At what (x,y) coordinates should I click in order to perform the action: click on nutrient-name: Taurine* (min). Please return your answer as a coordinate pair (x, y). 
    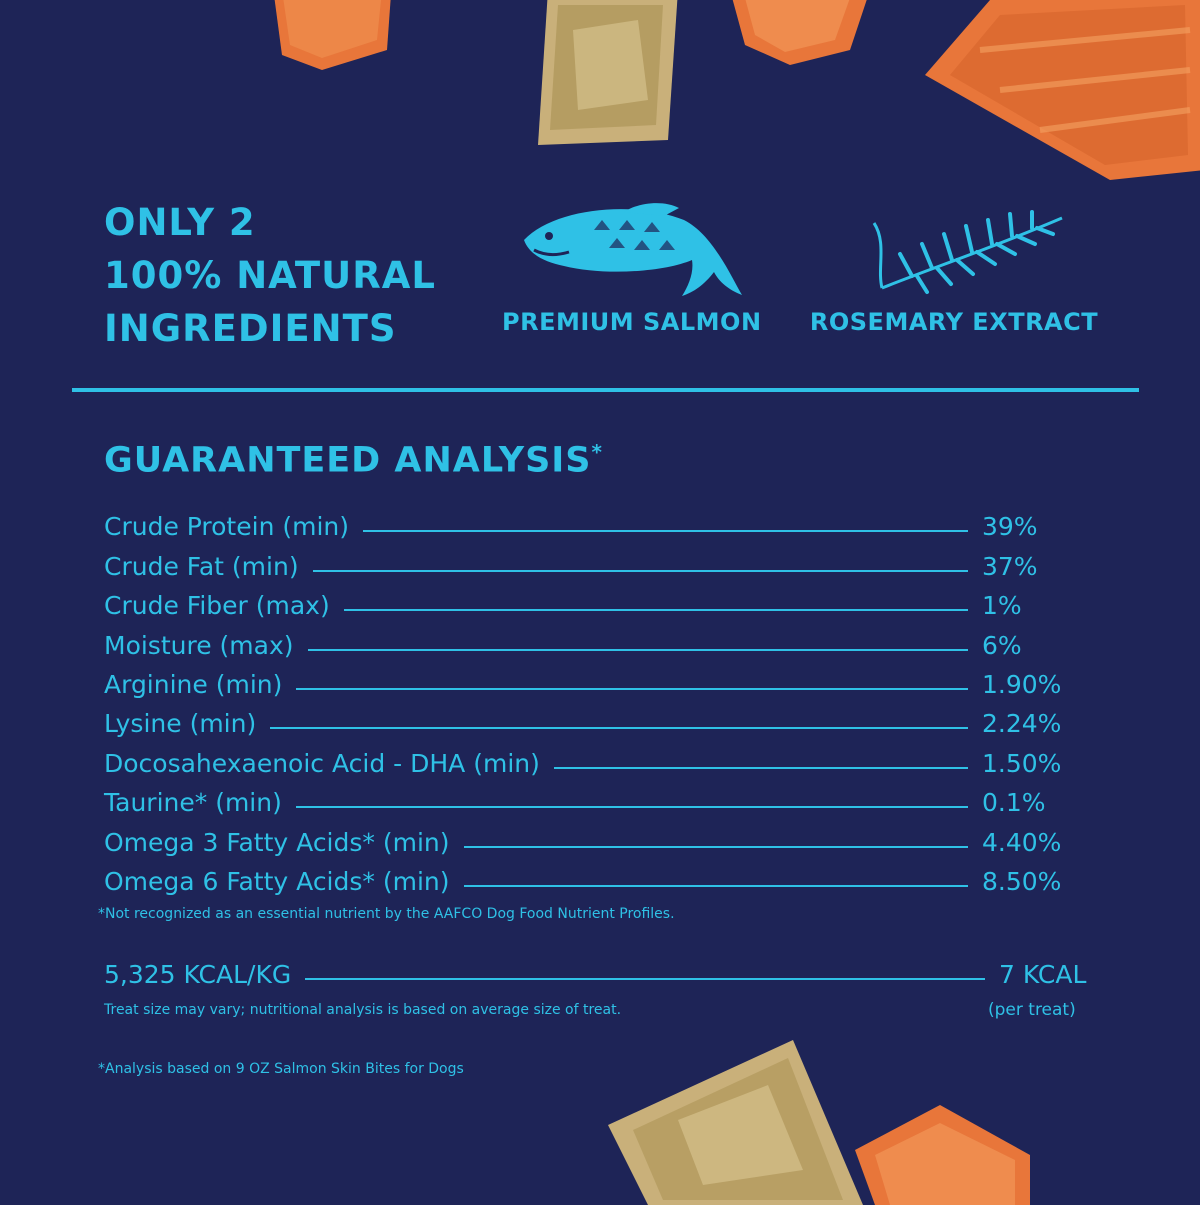
    Looking at the image, I should click on (193, 803).